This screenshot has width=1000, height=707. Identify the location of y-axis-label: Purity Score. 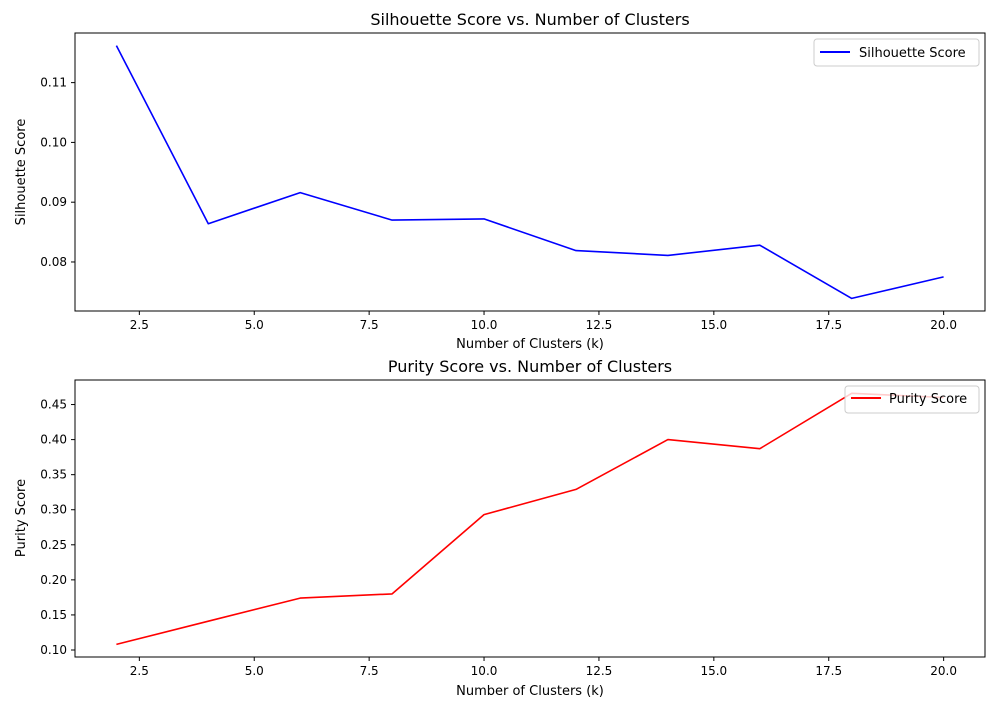
(21, 518).